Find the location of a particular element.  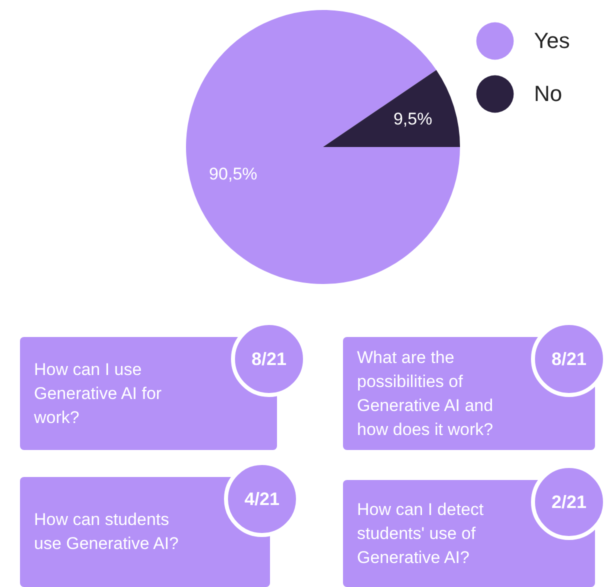

text: What are the possibilities of Generative AI and how does it work? is located at coordinates (425, 393).